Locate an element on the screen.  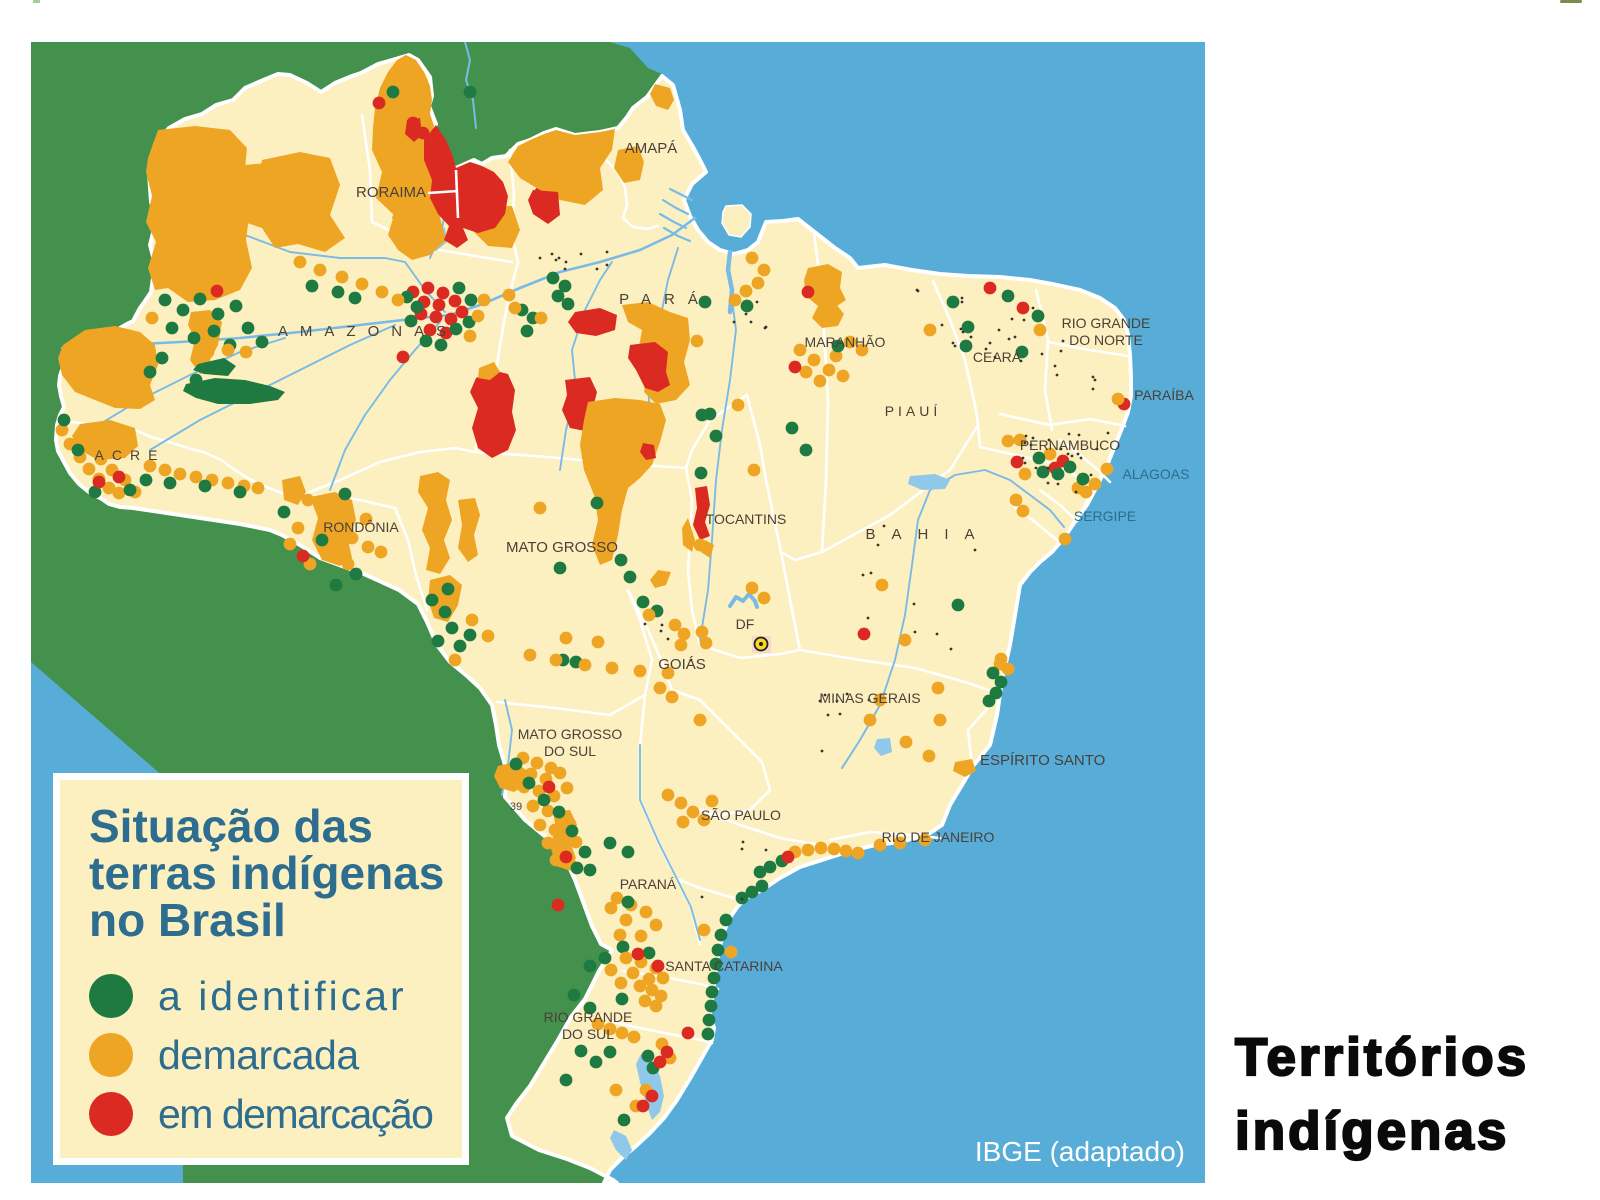
svg-text: PARAÍBA is located at coordinates (1164, 395).